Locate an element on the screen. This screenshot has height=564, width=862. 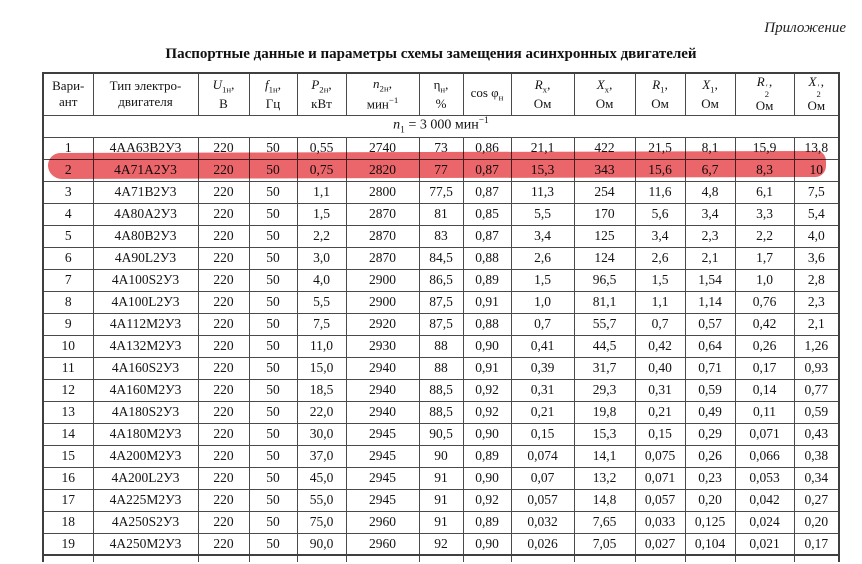
cell-r1: 0,027 is located at coordinates (660, 544).